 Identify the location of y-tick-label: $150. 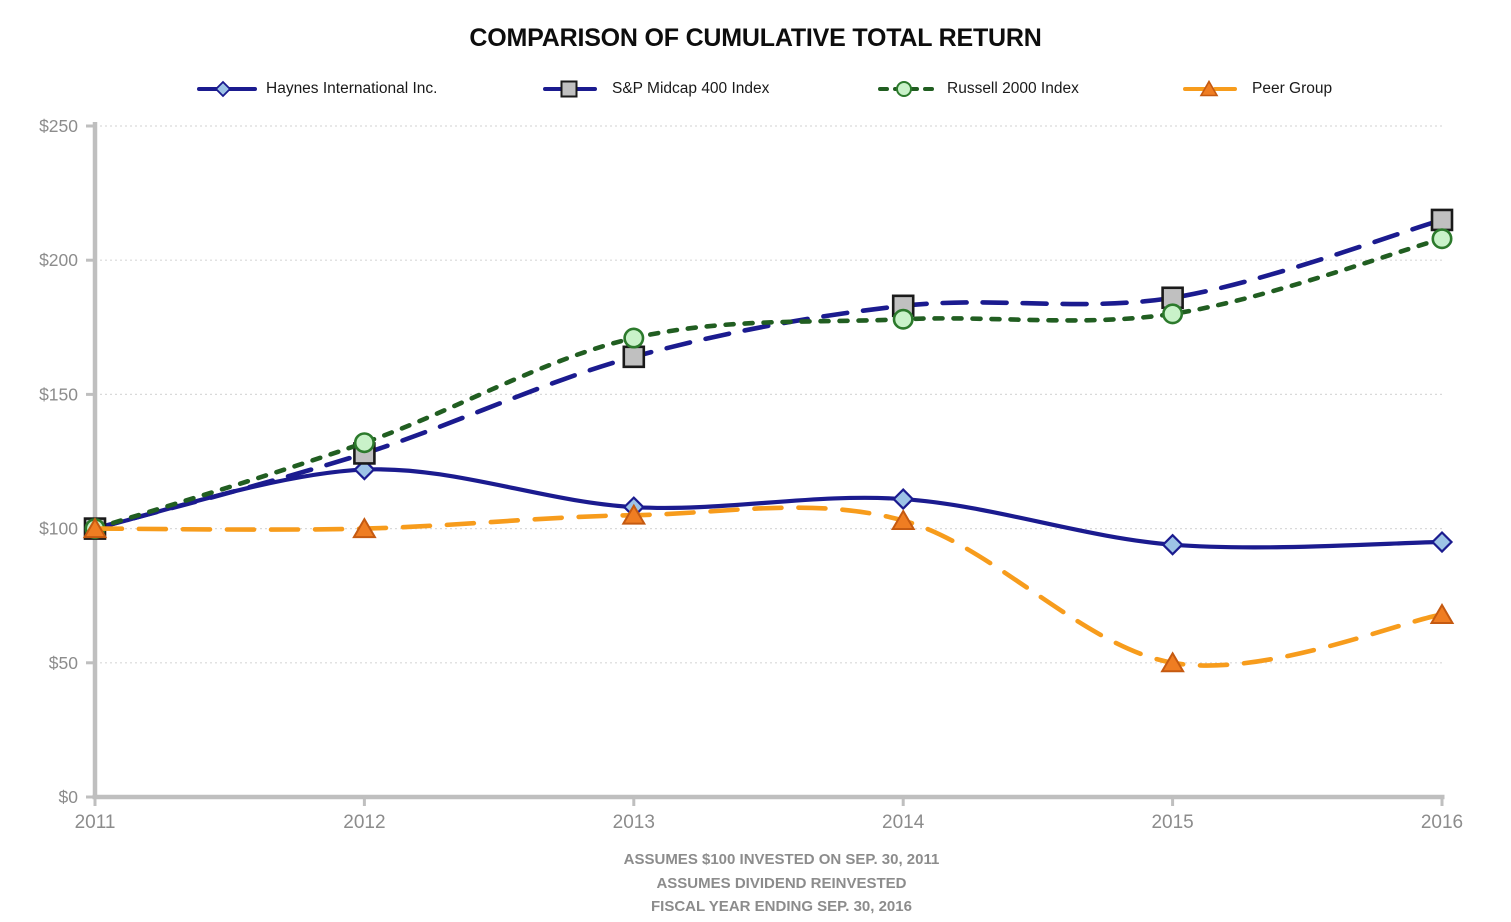
(58, 394).